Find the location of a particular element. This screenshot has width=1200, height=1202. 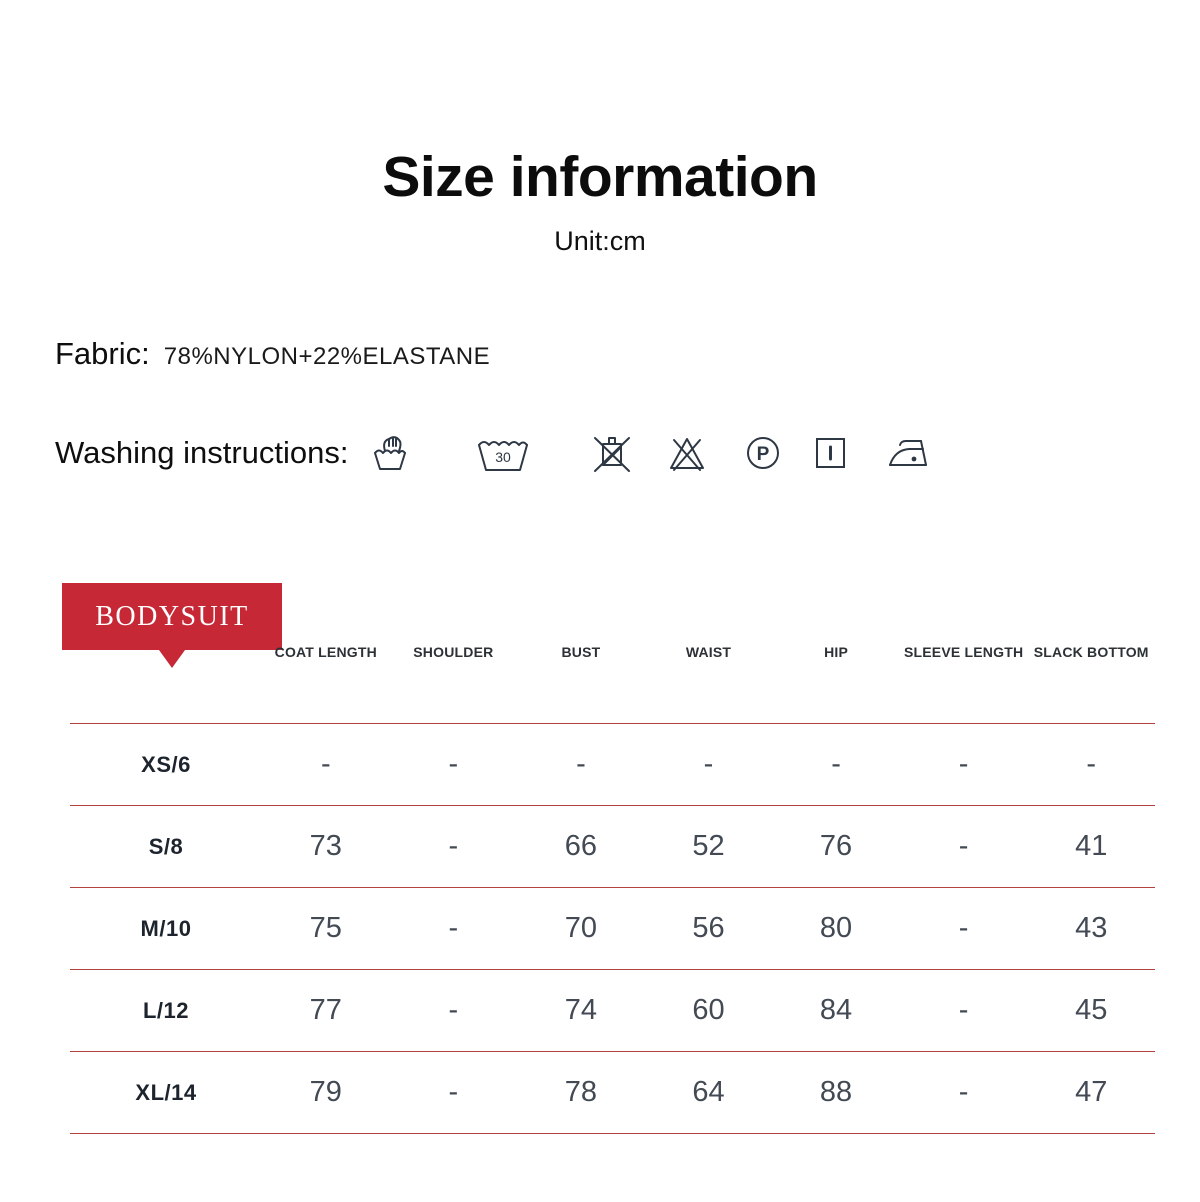

cell-value: 64 is located at coordinates (708, 1092).